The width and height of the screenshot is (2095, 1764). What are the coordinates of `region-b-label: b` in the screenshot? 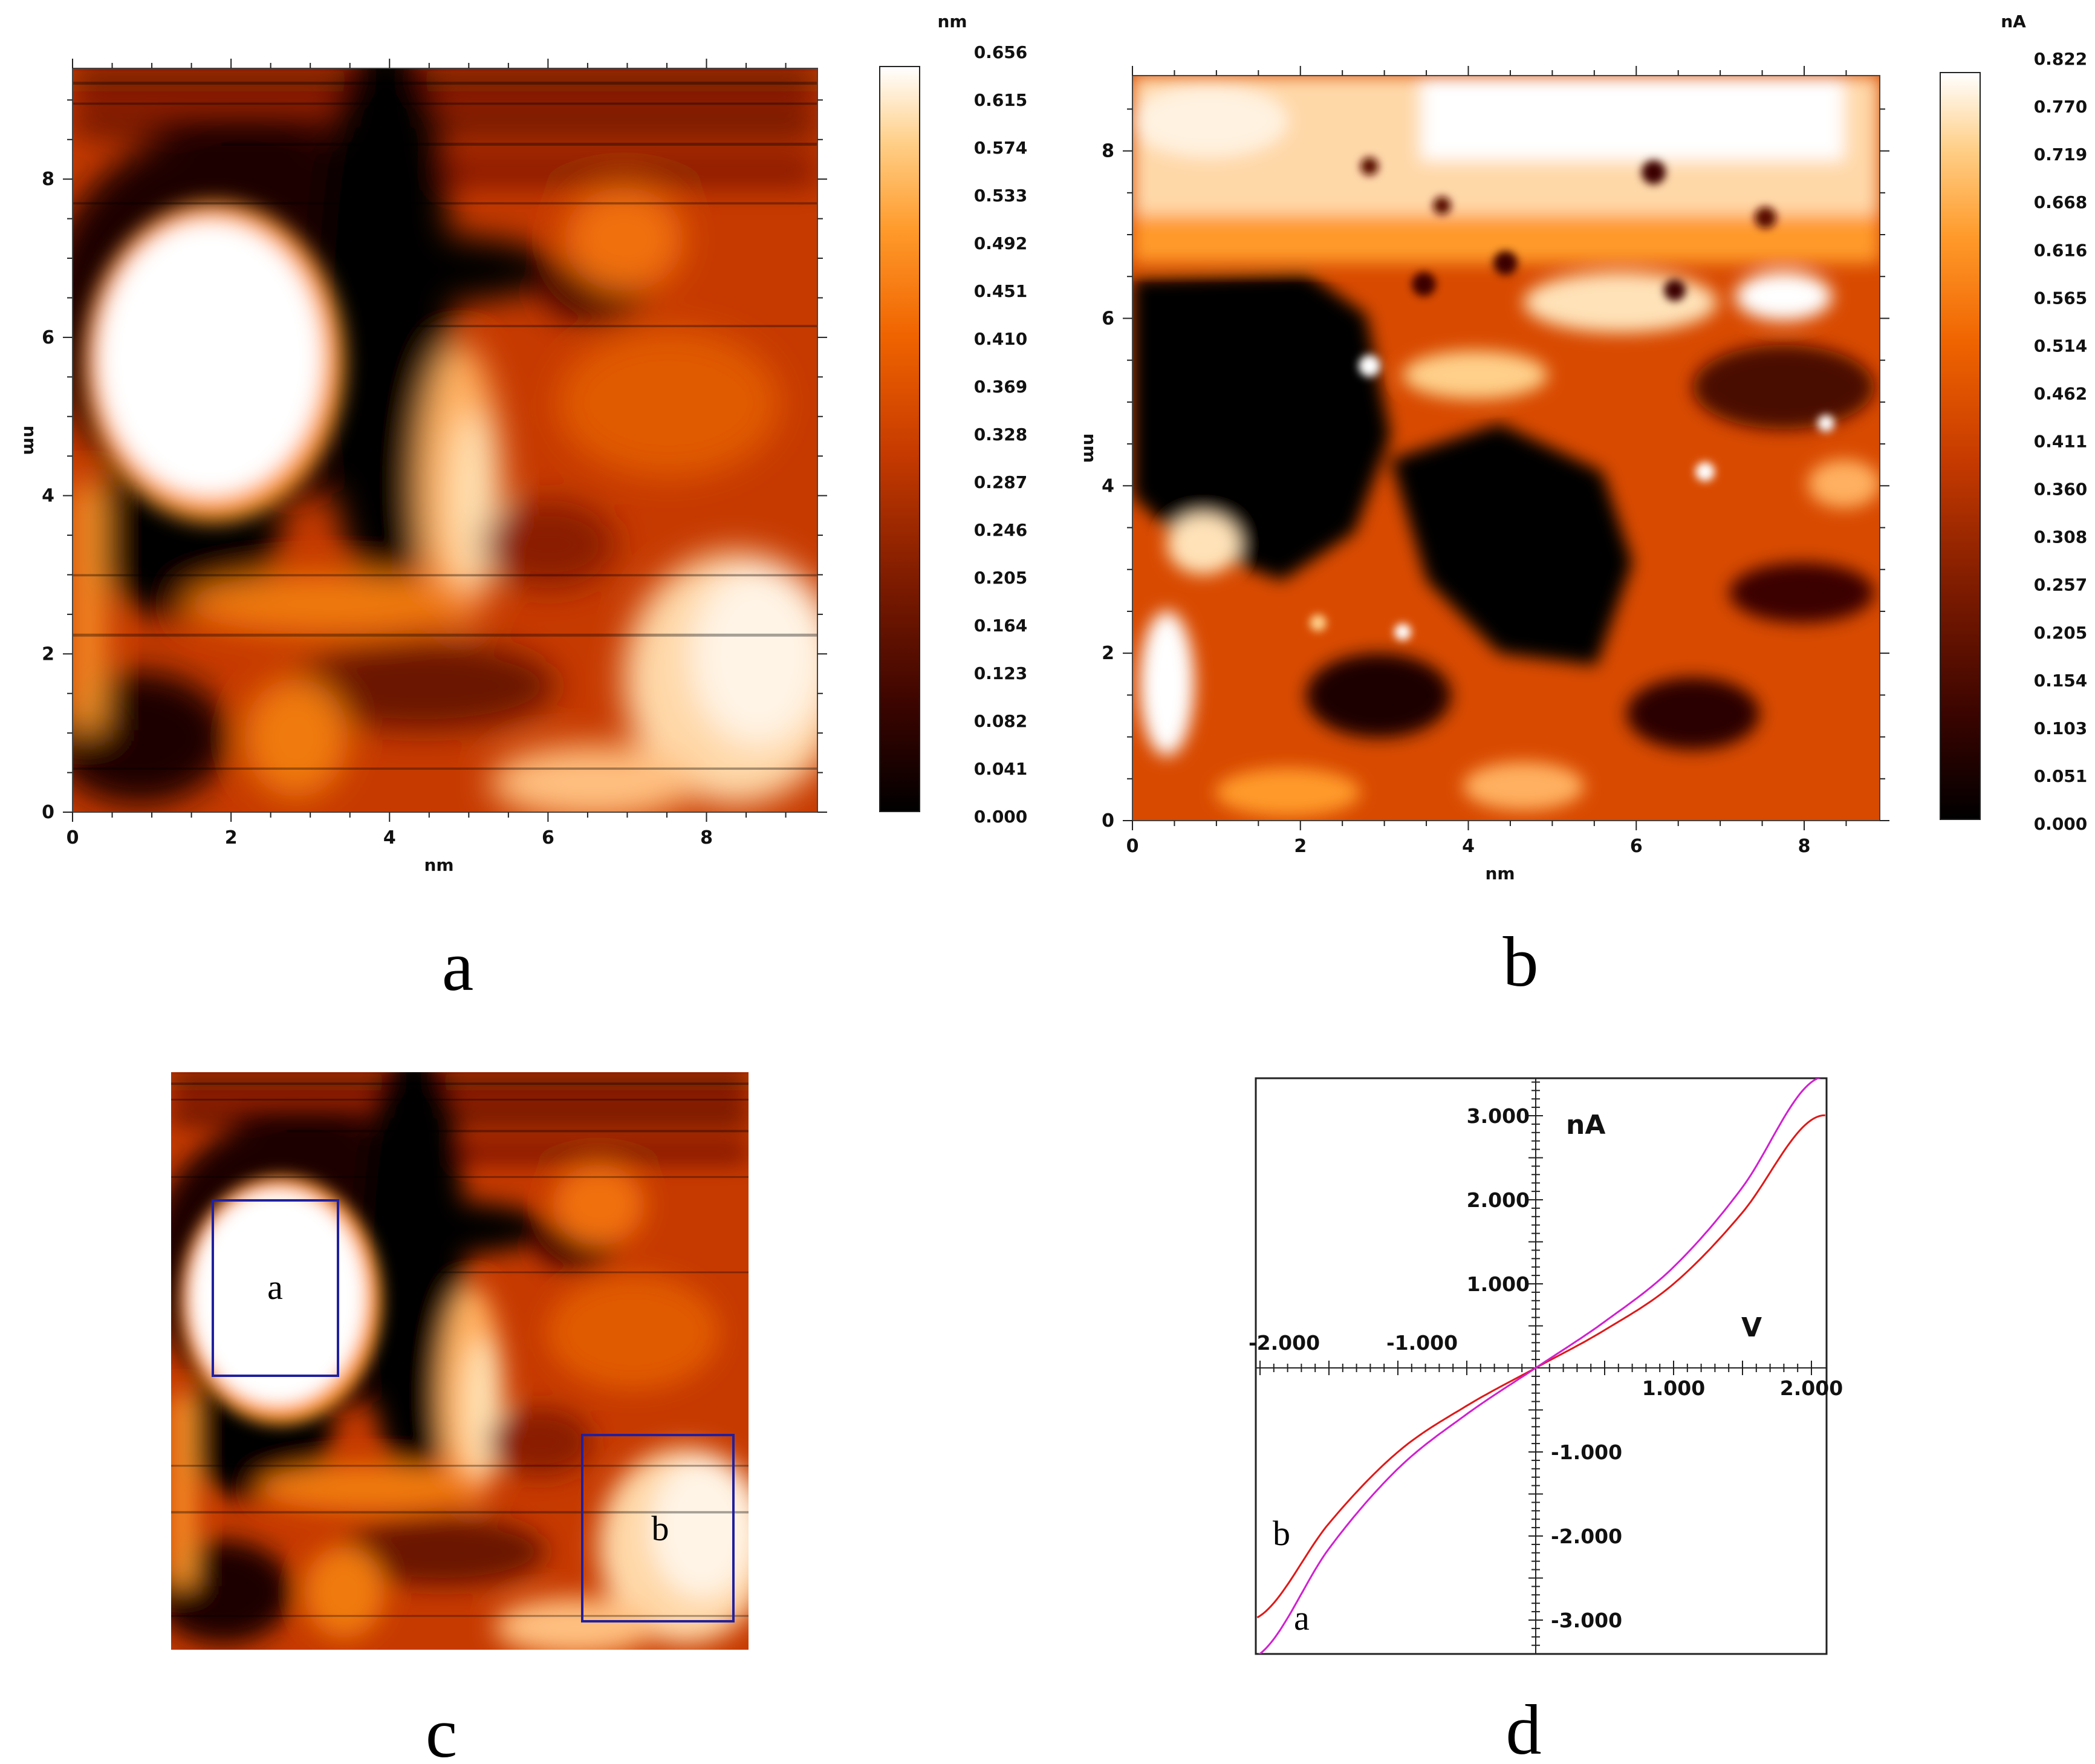 It's located at (660, 1528).